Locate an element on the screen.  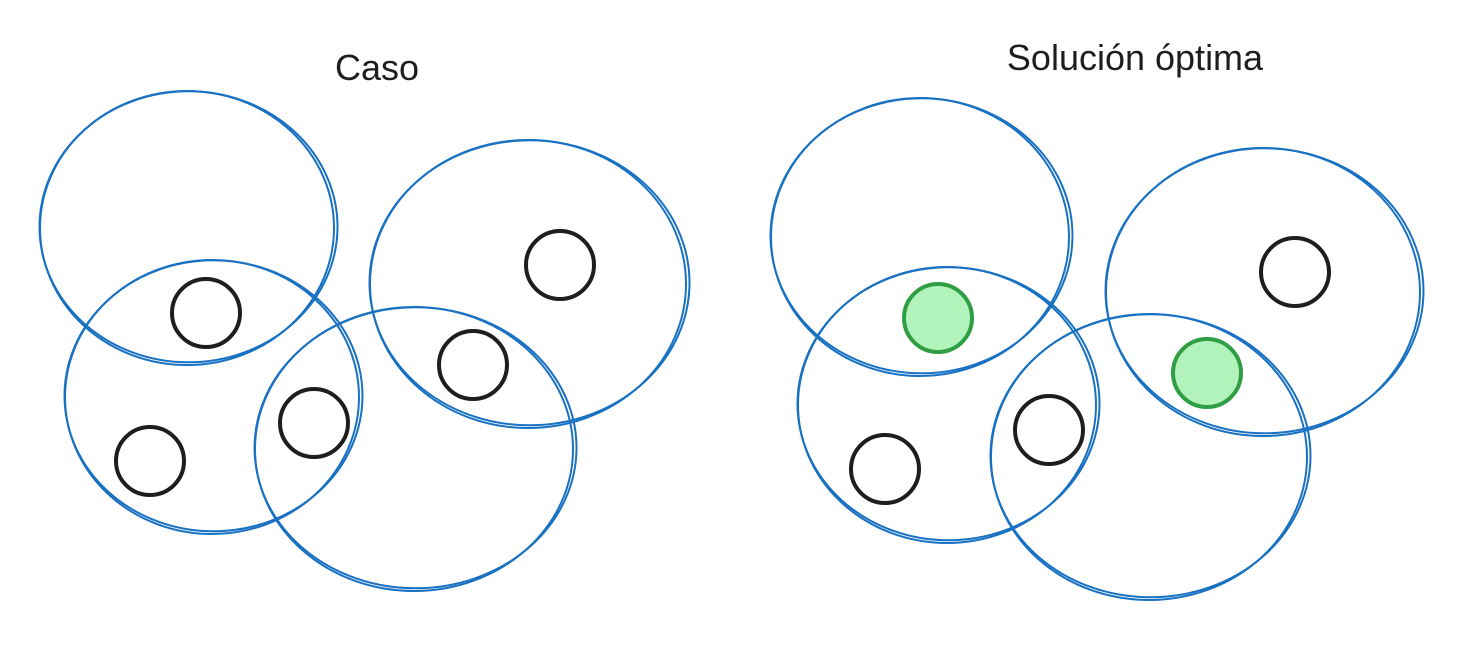
case-title: Caso is located at coordinates (377, 67).